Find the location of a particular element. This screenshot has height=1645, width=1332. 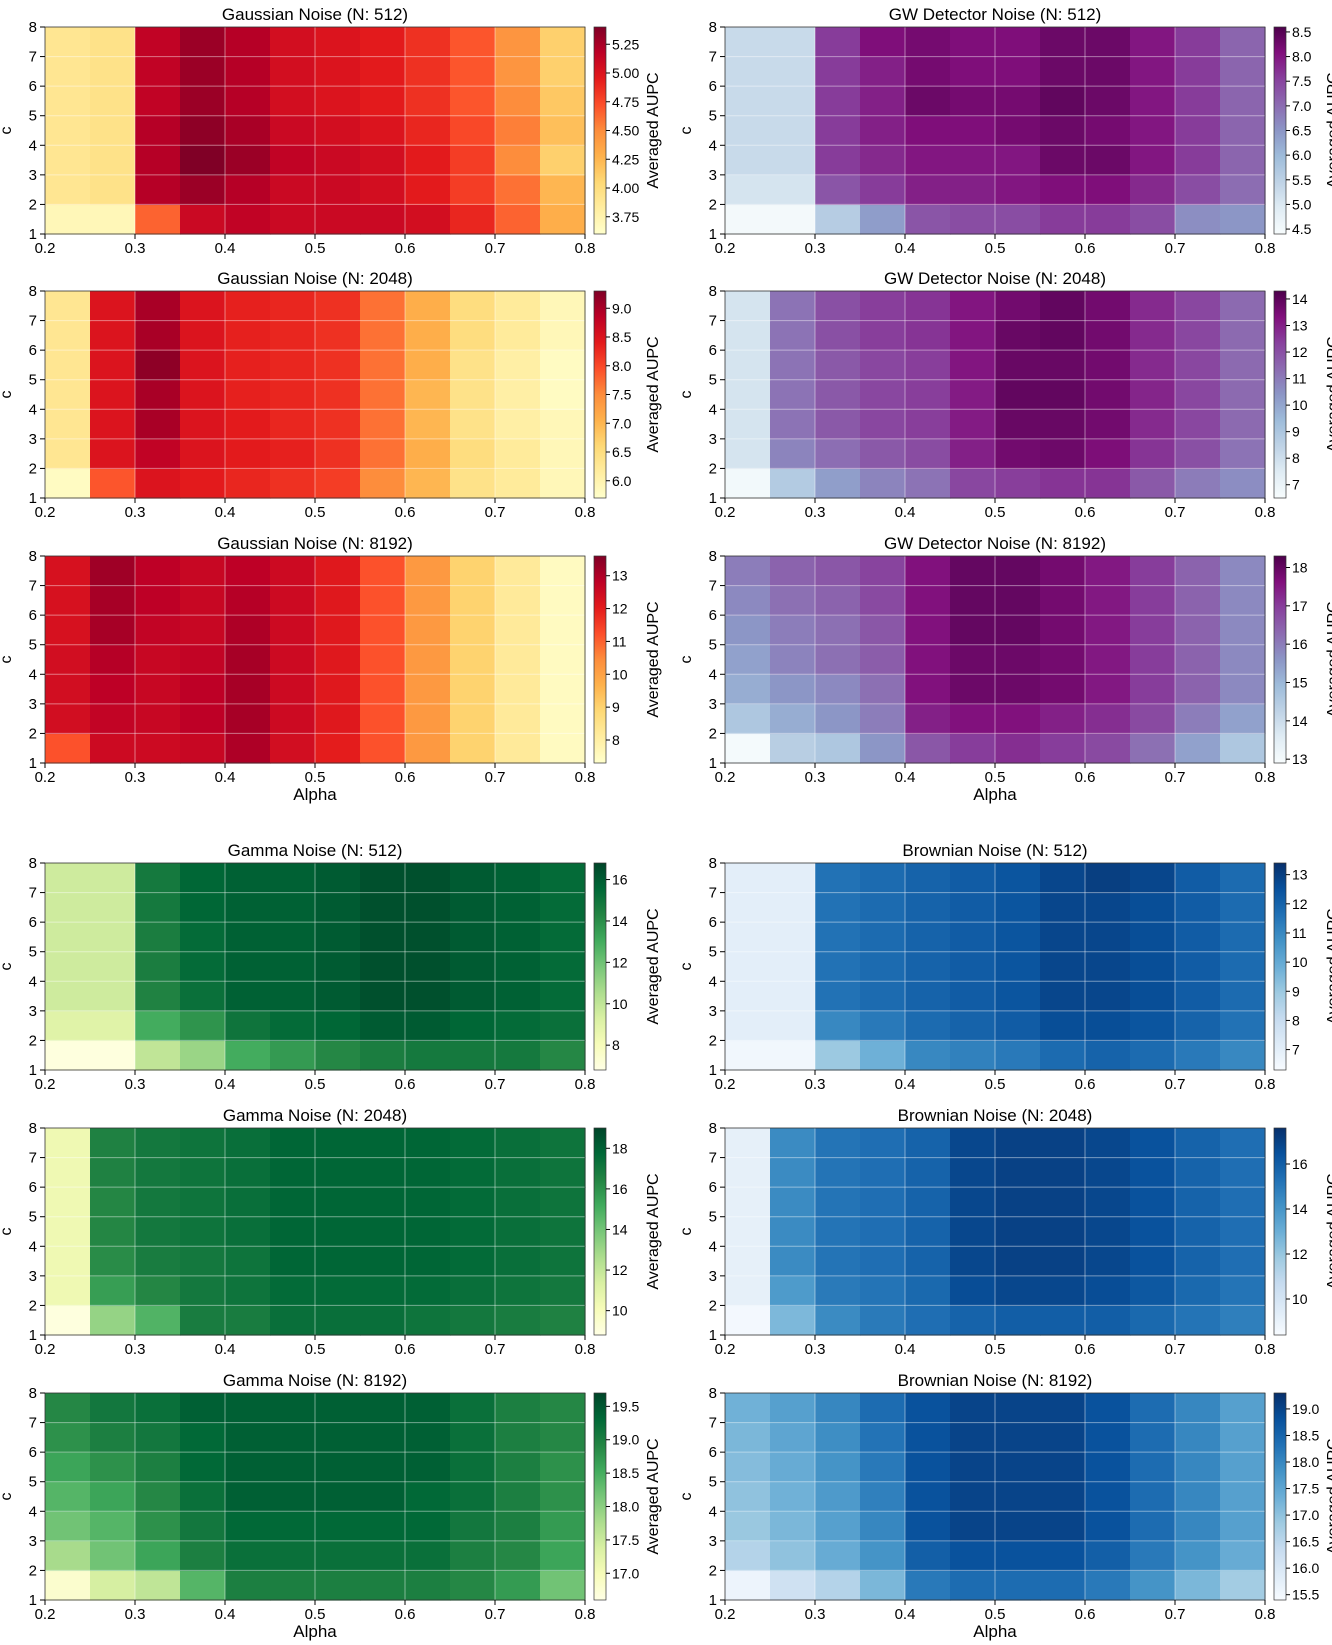

colorbar-tick-label: 7.0 is located at coordinates (1302, 106).